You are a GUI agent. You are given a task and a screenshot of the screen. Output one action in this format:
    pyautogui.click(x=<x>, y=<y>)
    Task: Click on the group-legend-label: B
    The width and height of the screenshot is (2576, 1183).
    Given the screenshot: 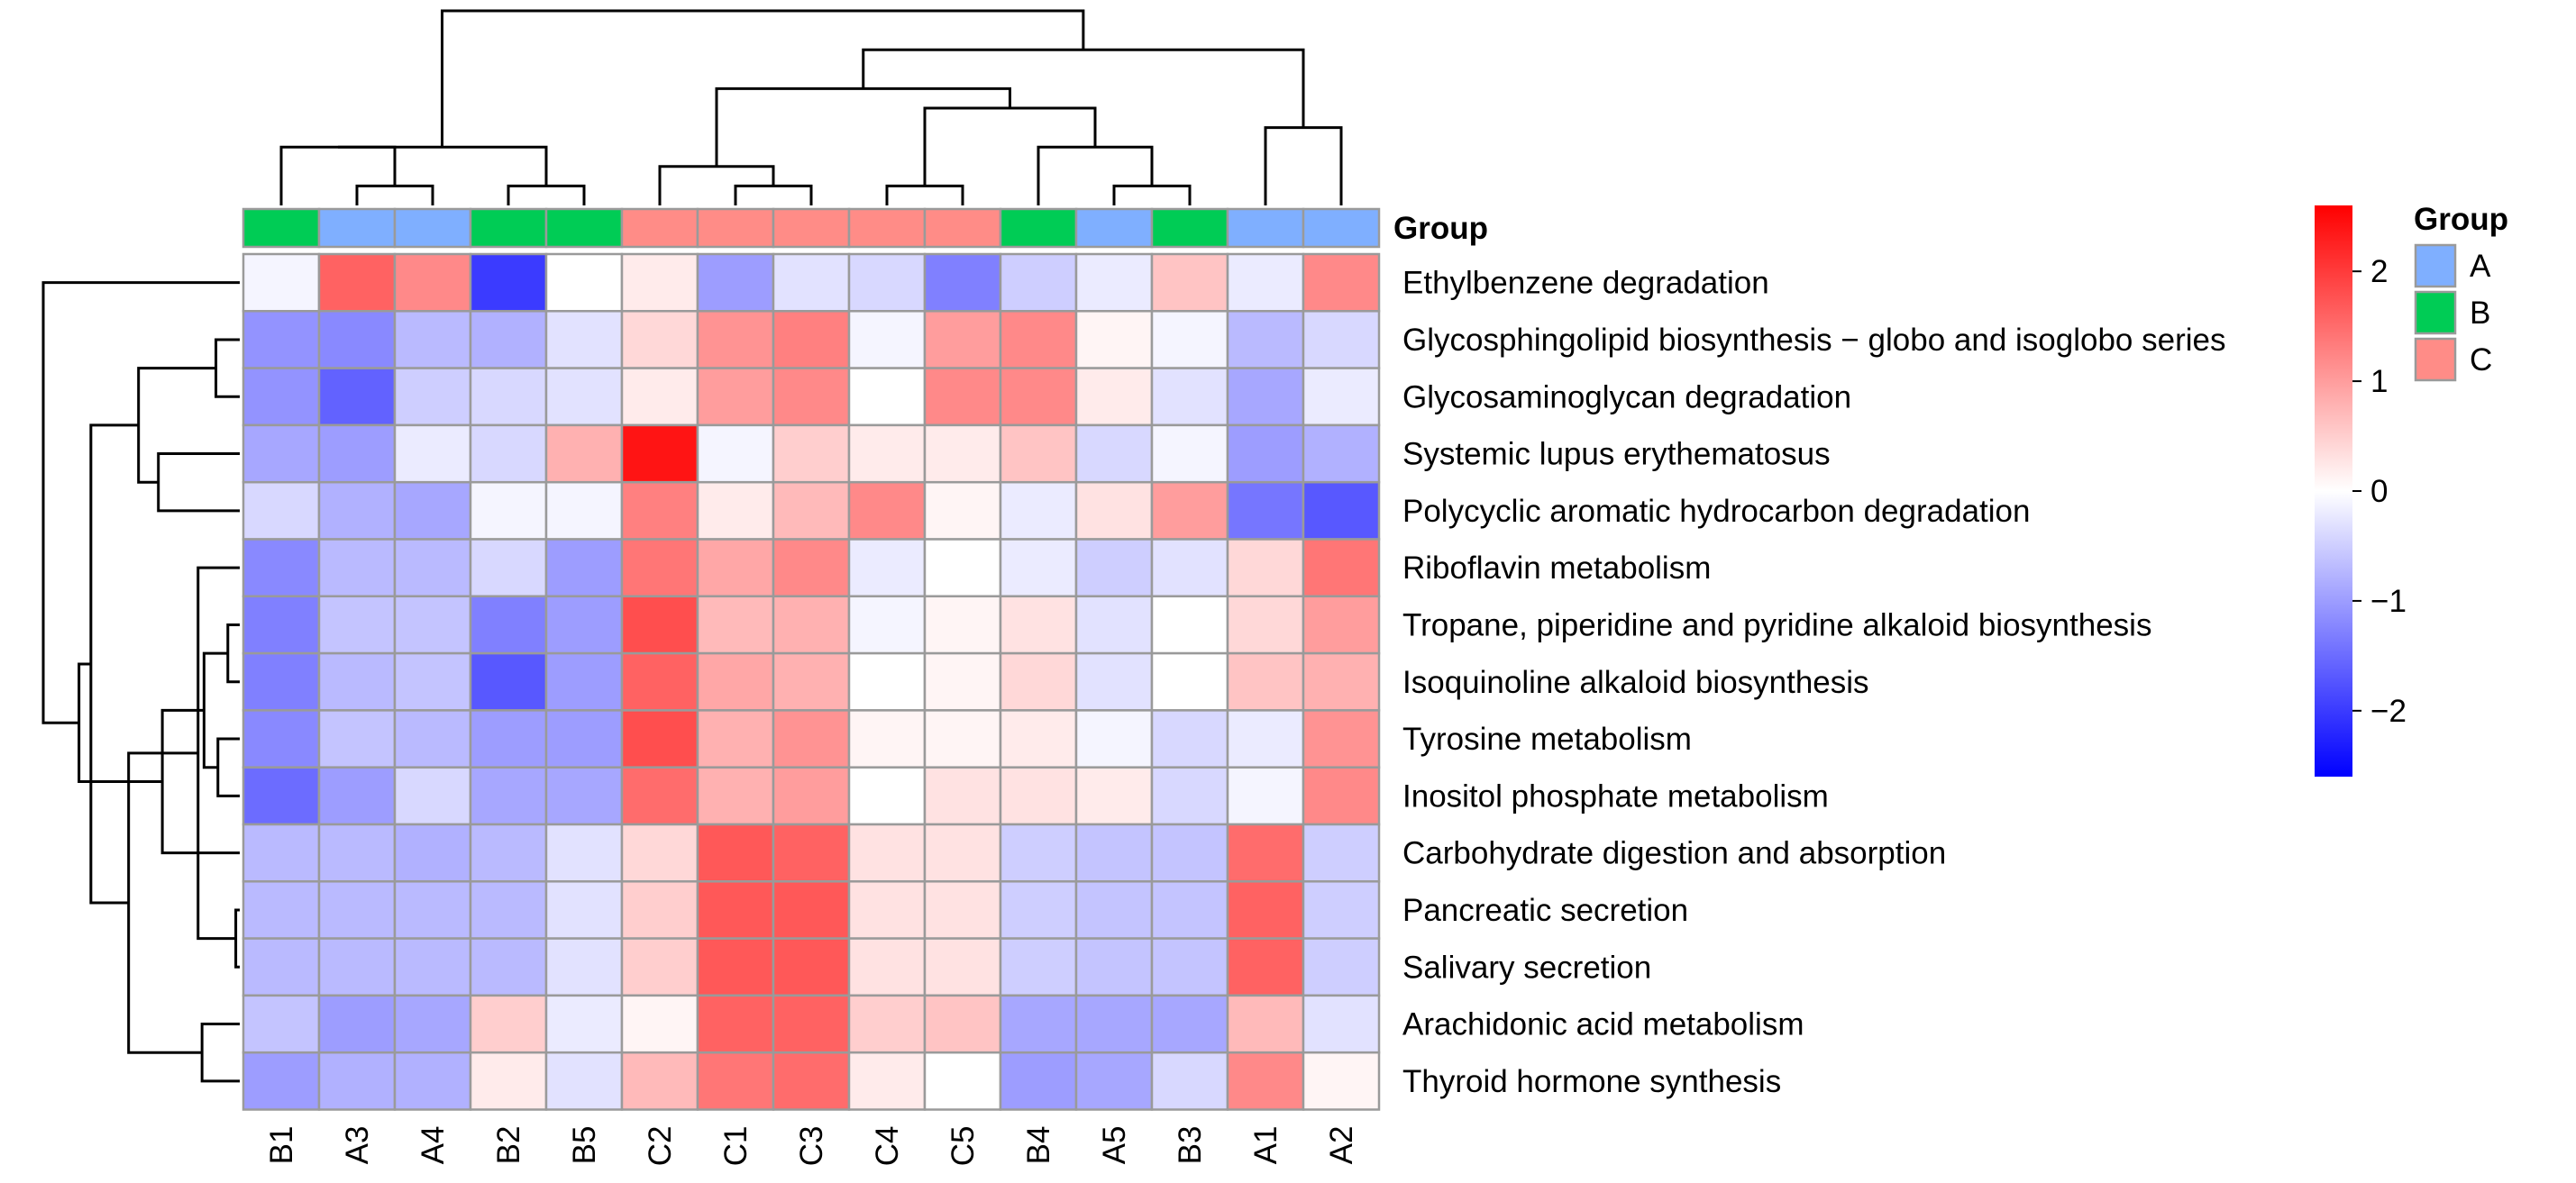 What is the action you would take?
    pyautogui.click(x=2480, y=314)
    